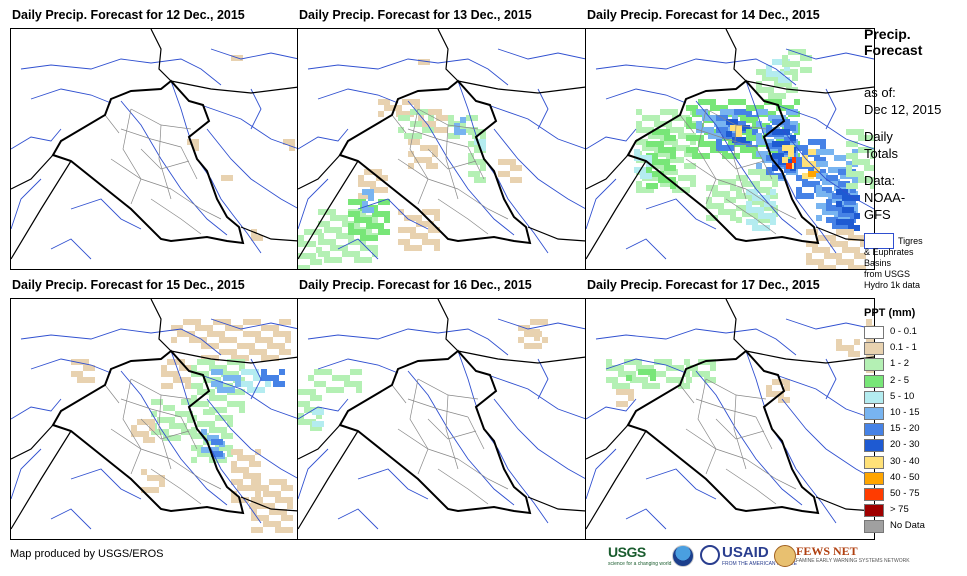 The height and width of the screenshot is (576, 967). Describe the element at coordinates (900, 364) in the screenshot. I see `ppt-class-label: 1 - 2` at that location.